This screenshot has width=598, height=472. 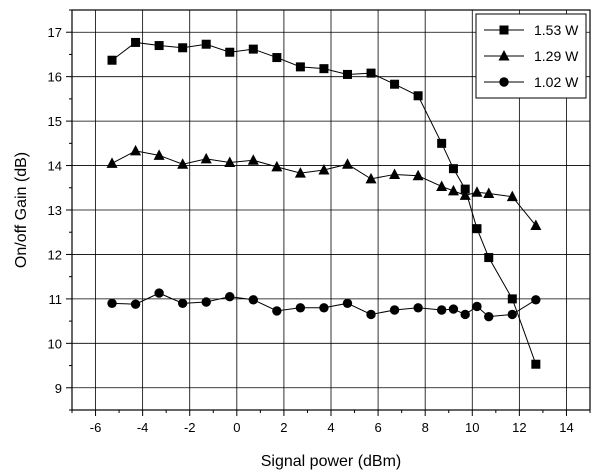 I want to click on x-tick-label: 10, so click(x=472, y=427).